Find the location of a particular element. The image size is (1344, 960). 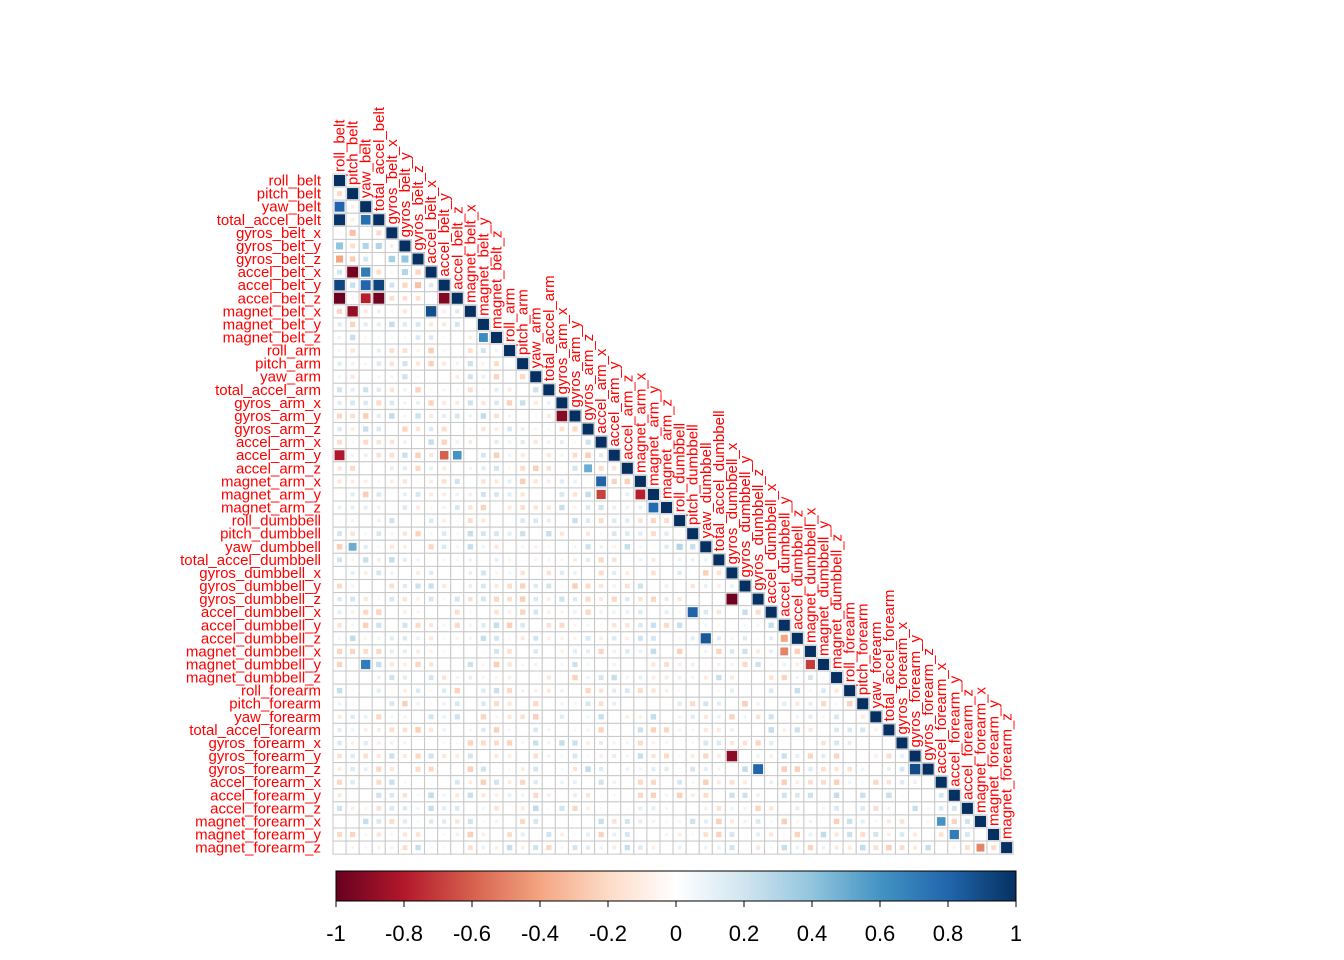

row-label: magnet_forearm_y is located at coordinates (258, 835).